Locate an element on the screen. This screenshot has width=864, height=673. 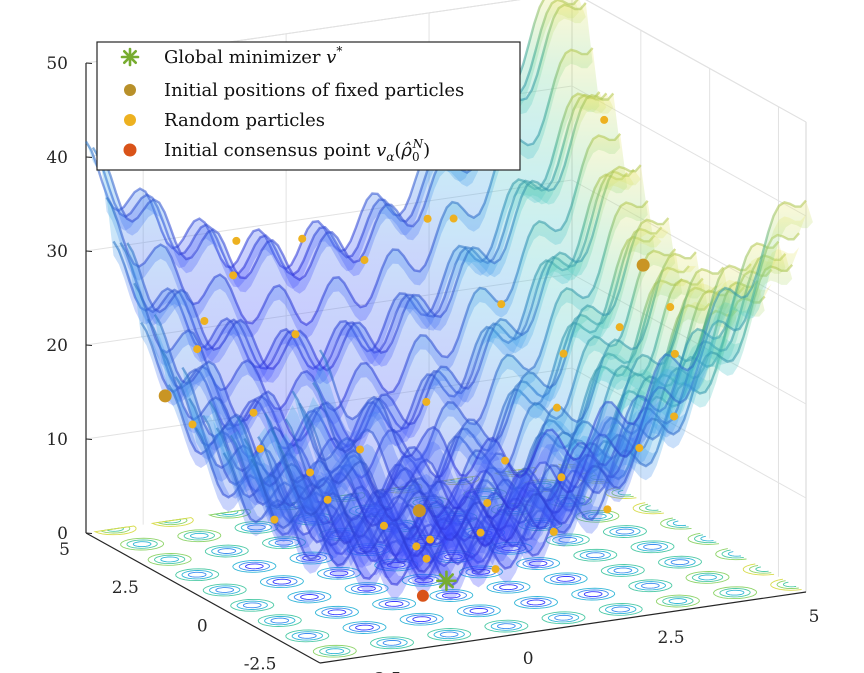
z-tick-label: 40 is located at coordinates (57, 158).